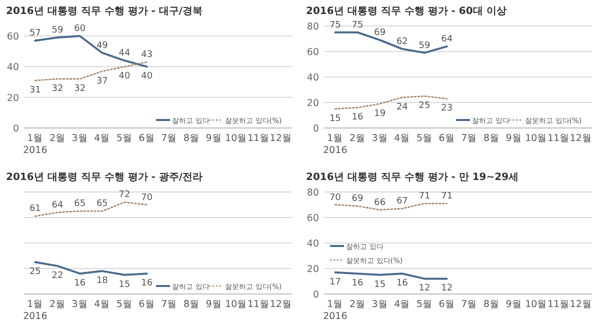 This screenshot has width=600, height=331. Describe the element at coordinates (80, 29) in the screenshot. I see `data-label: 60` at that location.